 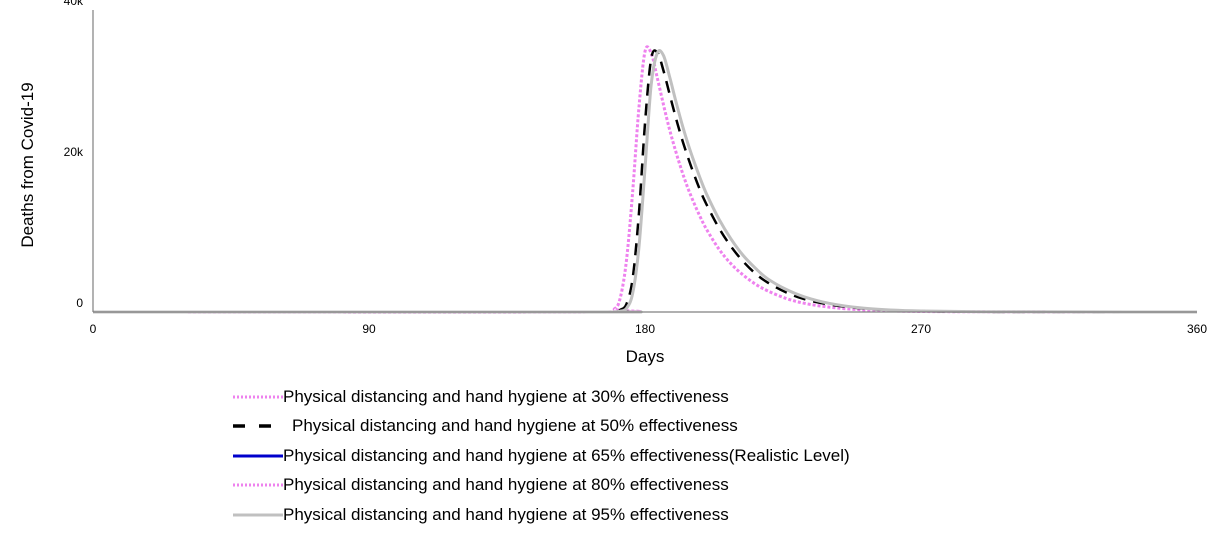 I want to click on y-tick-labels: 0 20k 40k, so click(x=74, y=155).